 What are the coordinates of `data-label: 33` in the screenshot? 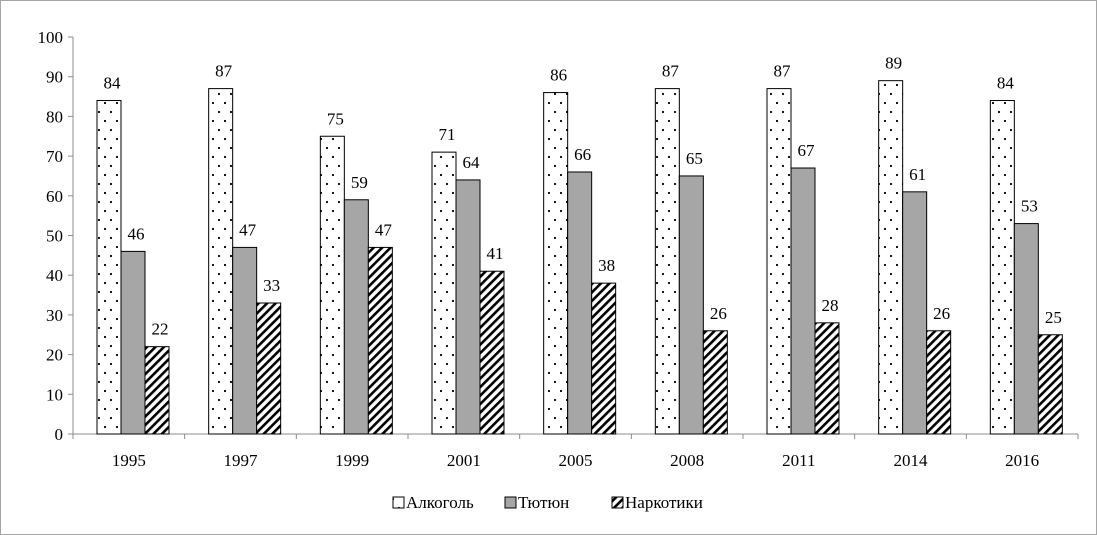 It's located at (271, 285).